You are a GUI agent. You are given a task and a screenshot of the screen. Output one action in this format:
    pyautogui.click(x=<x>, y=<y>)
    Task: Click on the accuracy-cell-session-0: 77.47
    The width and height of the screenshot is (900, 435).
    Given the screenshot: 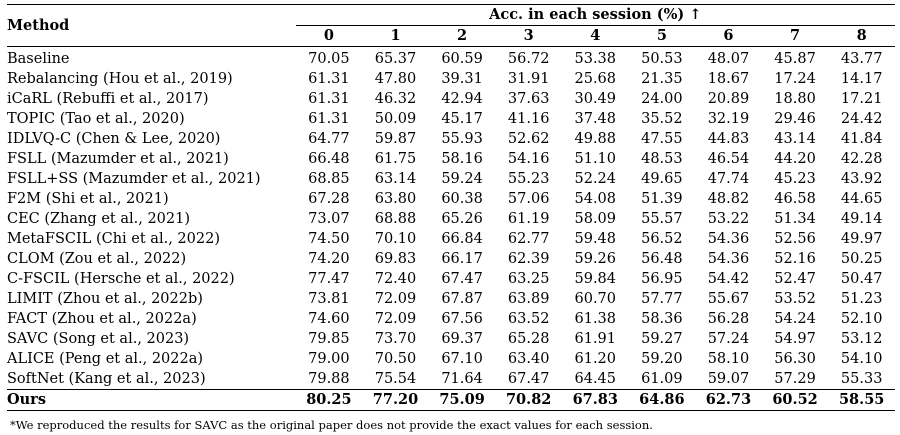 What is the action you would take?
    pyautogui.click(x=329, y=279)
    